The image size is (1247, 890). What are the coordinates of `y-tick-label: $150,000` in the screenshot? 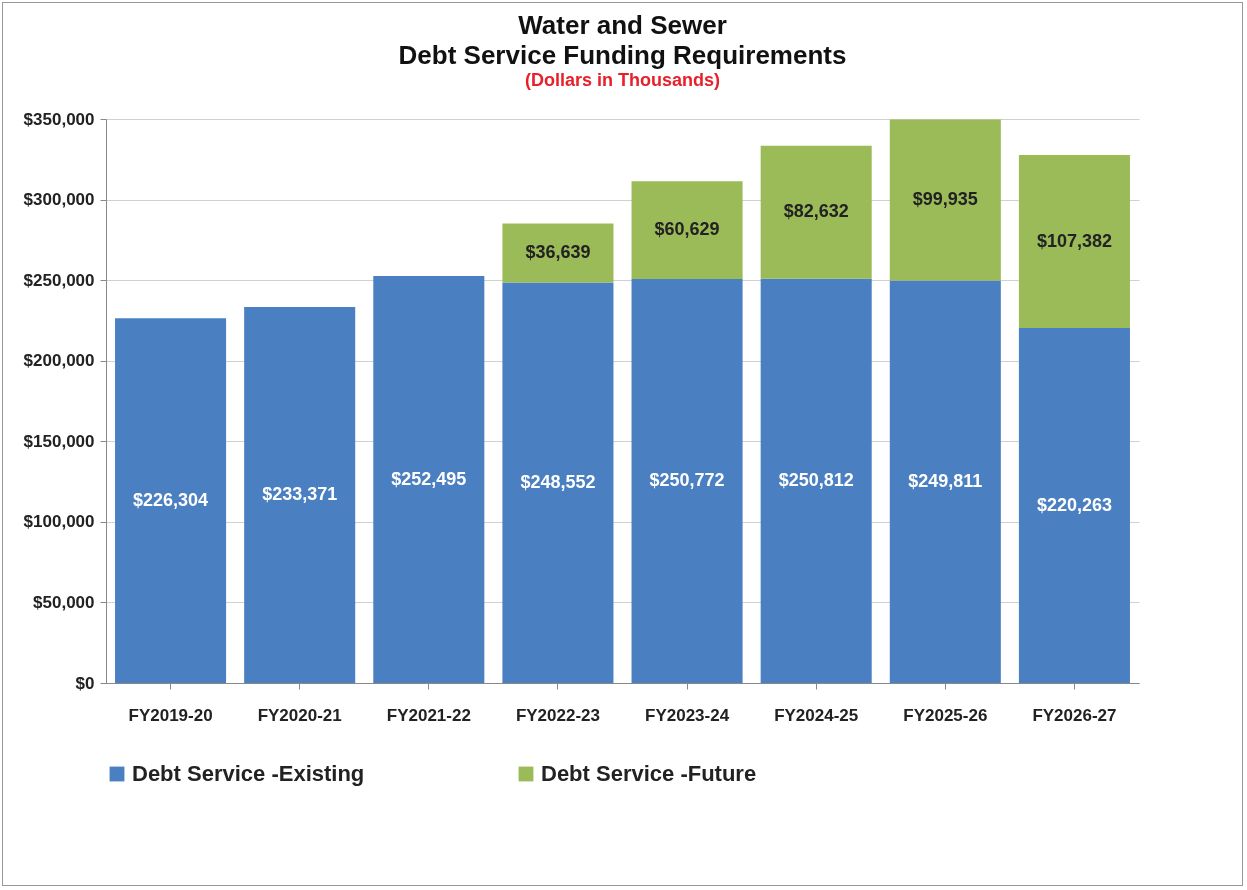 It's located at (59, 441).